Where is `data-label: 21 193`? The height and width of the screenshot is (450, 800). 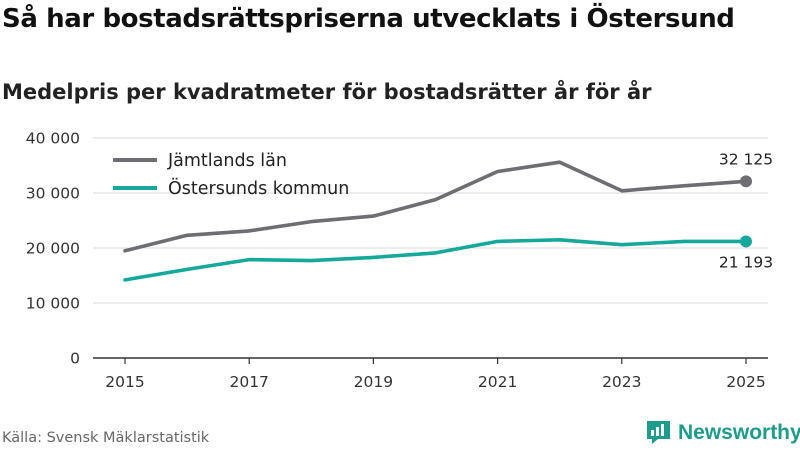 data-label: 21 193 is located at coordinates (746, 262).